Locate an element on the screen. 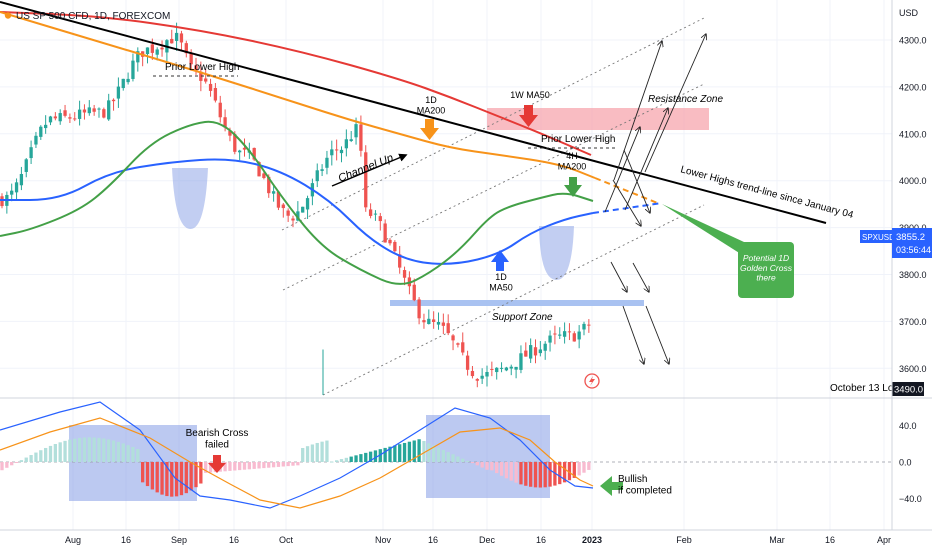 This screenshot has width=932, height=550. macd-histogram is located at coordinates (295, 467).